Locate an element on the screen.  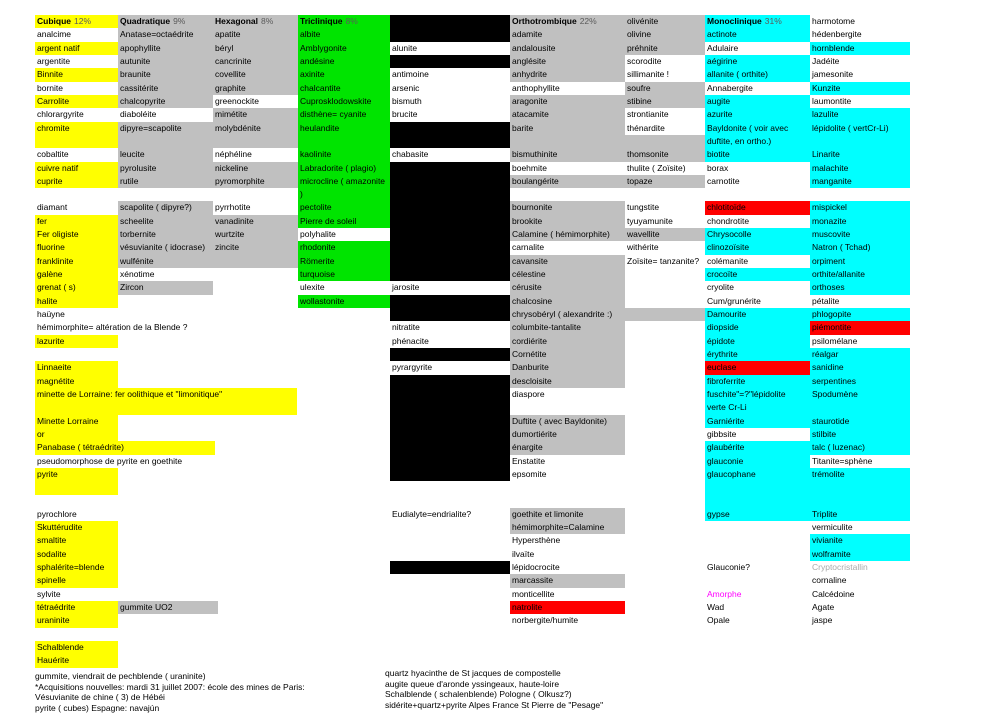
mineral-cell: bismuthinite is located at coordinates (567, 155).